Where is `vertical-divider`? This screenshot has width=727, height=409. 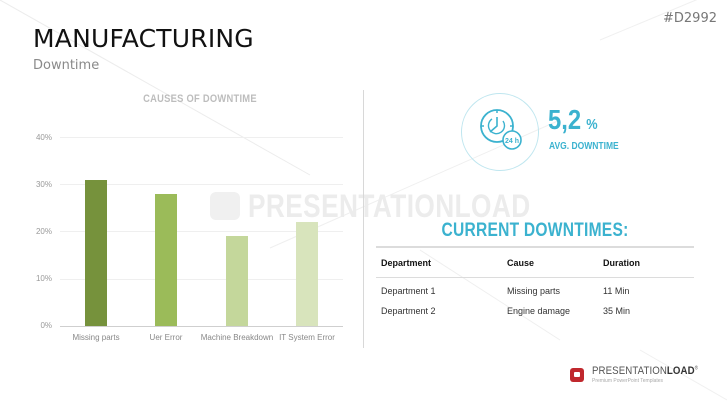
vertical-divider is located at coordinates (363, 219).